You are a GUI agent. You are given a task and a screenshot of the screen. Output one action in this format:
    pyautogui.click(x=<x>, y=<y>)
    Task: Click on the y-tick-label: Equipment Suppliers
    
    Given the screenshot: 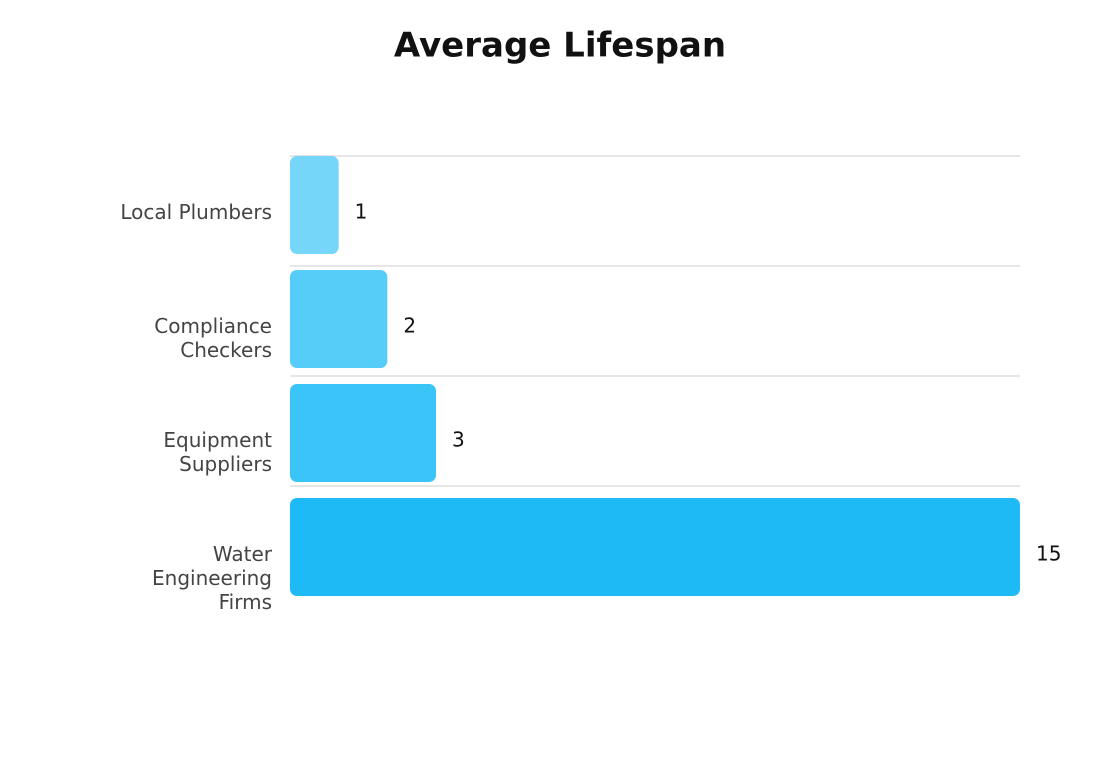 What is the action you would take?
    pyautogui.click(x=217, y=452)
    